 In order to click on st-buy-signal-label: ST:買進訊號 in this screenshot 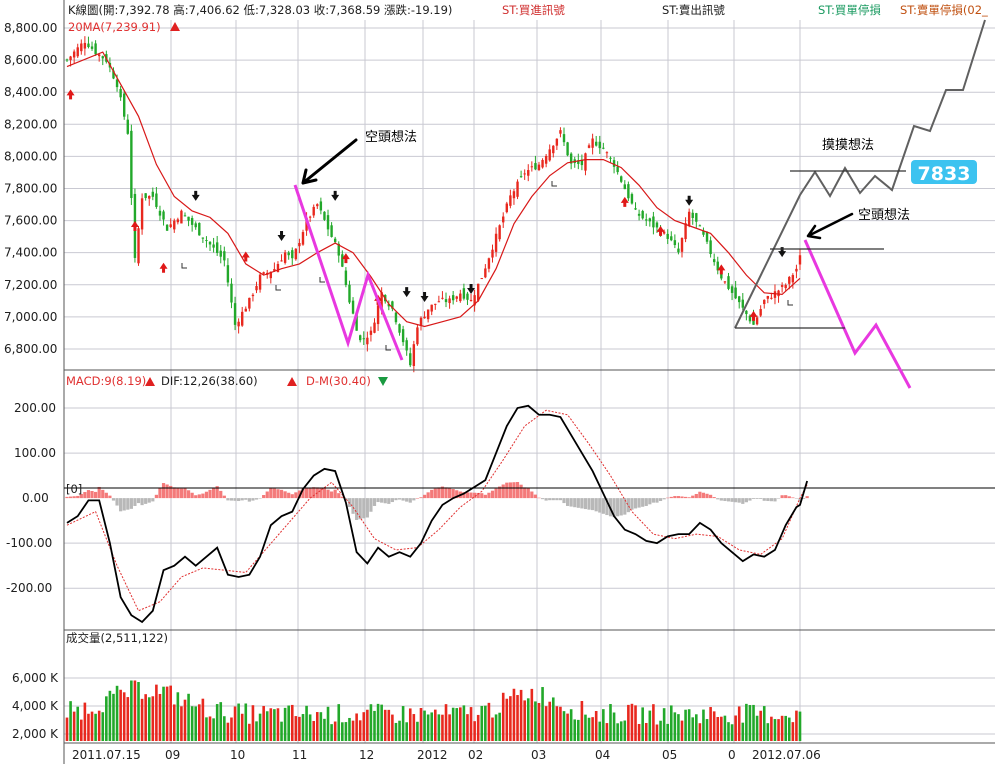, I will do `click(533, 10)`.